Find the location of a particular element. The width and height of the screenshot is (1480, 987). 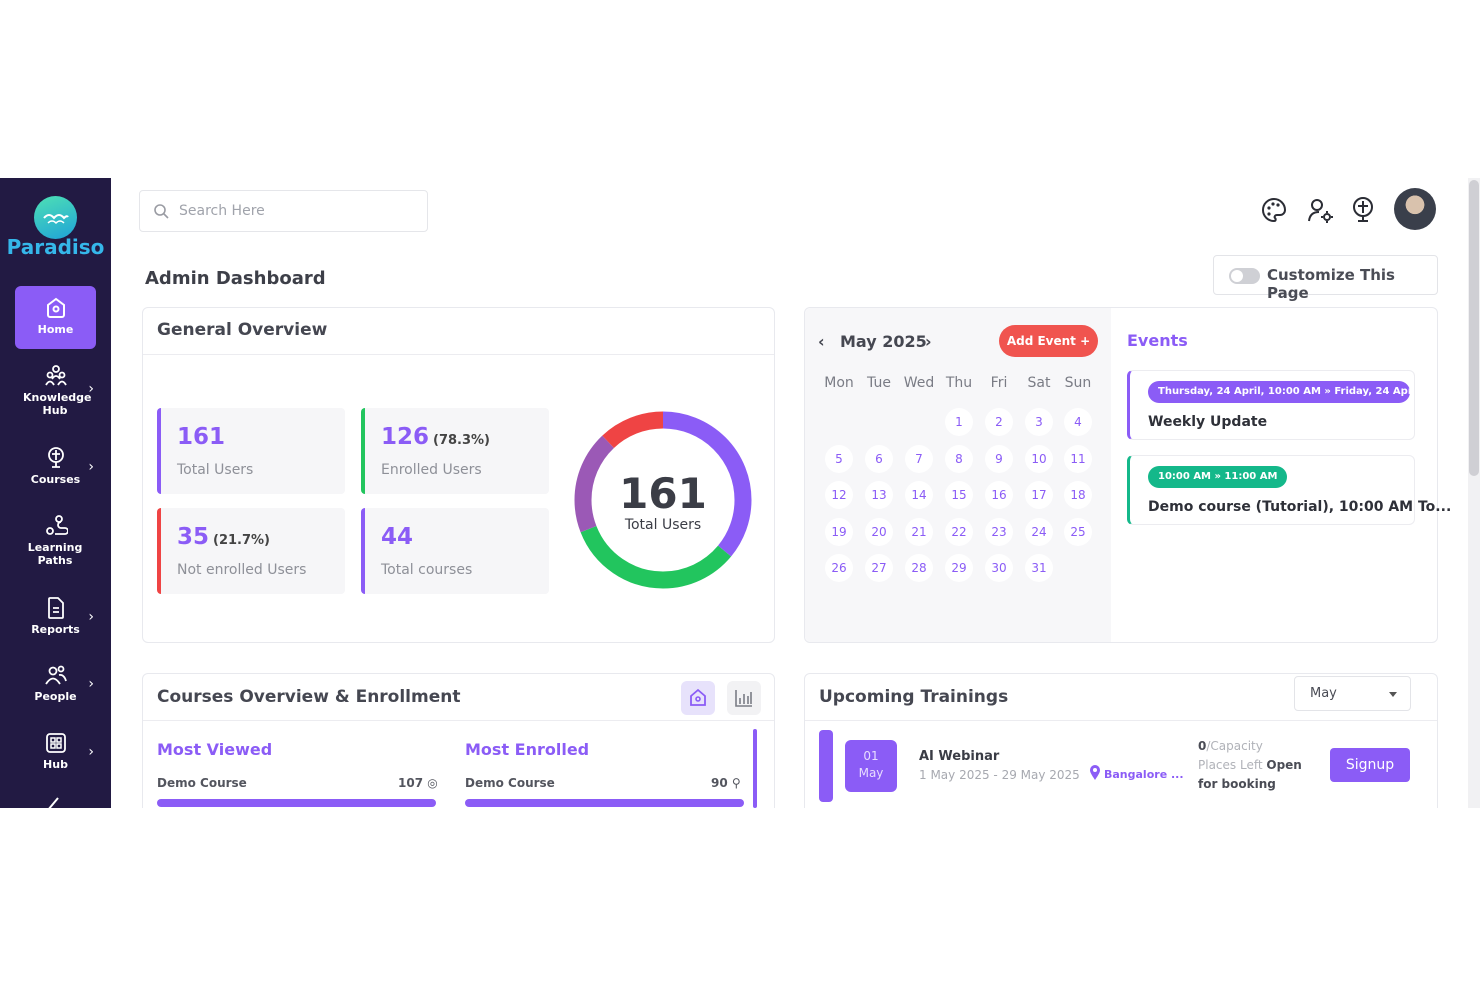

courses-icon is located at coordinates (1363, 210).